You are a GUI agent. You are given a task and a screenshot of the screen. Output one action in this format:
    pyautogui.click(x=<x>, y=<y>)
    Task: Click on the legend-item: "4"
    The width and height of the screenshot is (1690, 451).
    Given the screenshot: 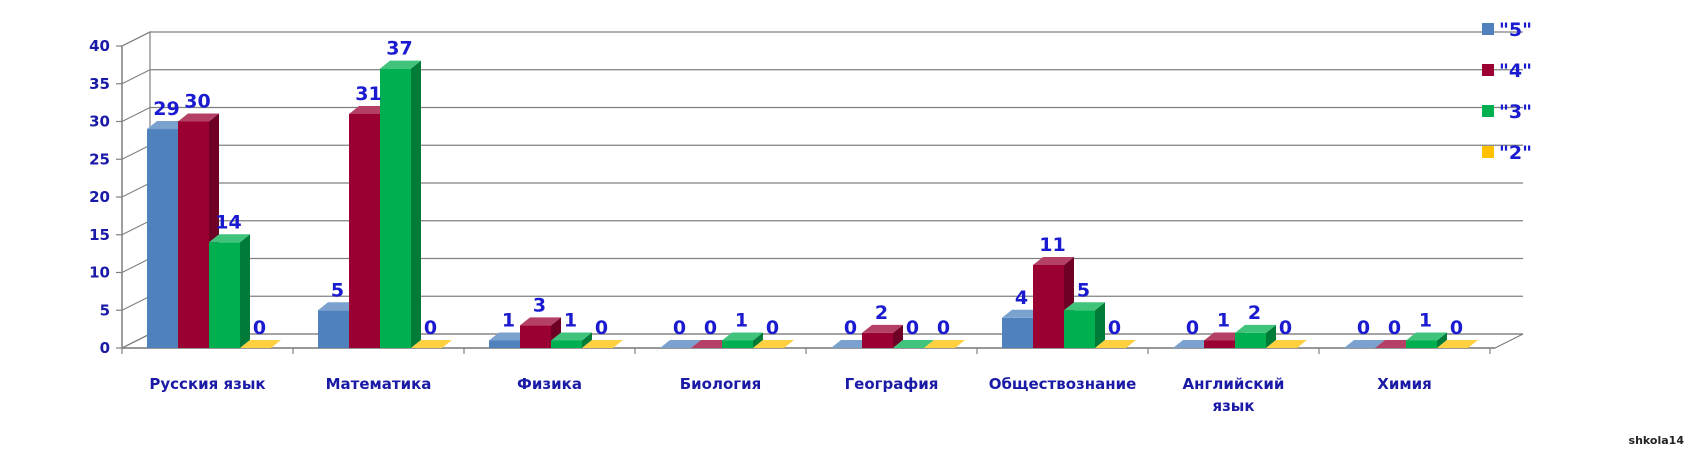 What is the action you would take?
    pyautogui.click(x=1507, y=71)
    